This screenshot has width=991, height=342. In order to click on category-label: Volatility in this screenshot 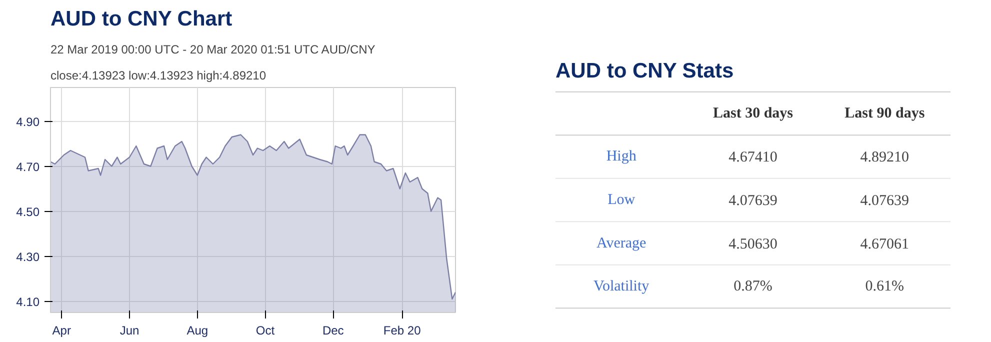, I will do `click(622, 286)`.